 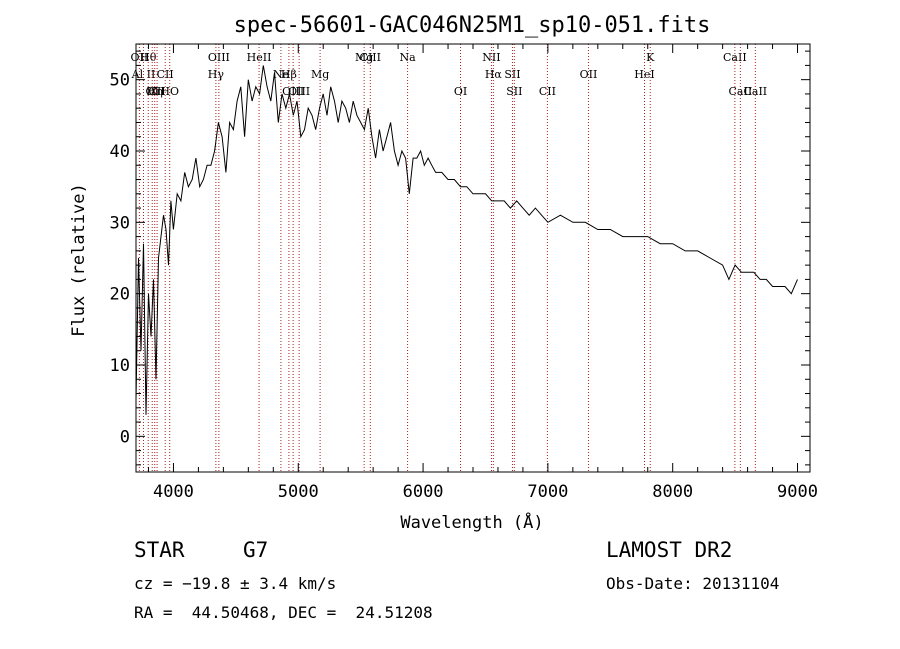 What do you see at coordinates (672, 492) in the screenshot?
I see `x-tick-label: 8000` at bounding box center [672, 492].